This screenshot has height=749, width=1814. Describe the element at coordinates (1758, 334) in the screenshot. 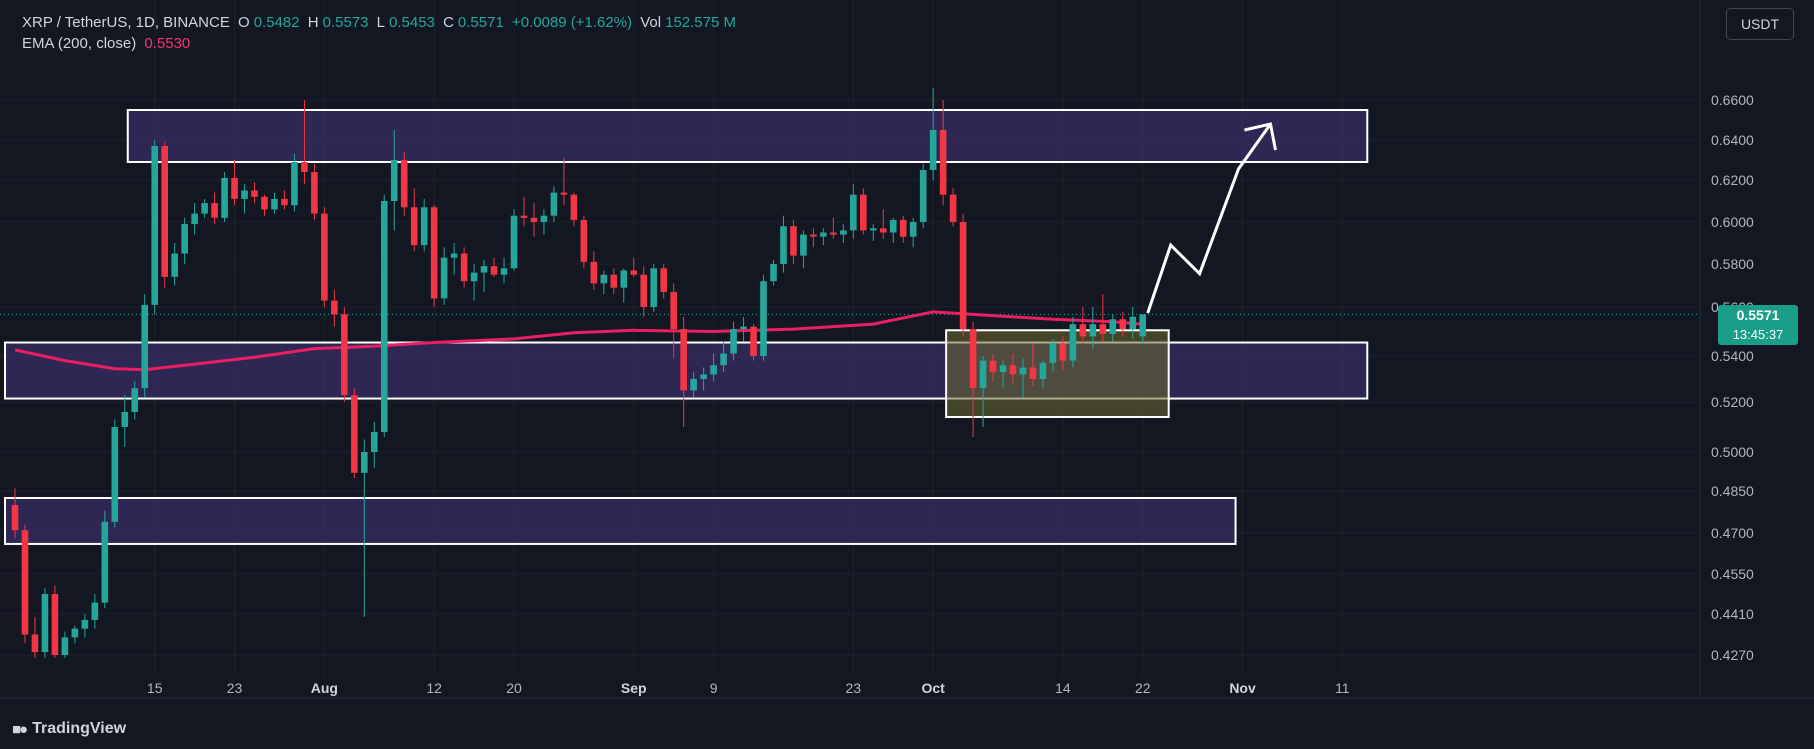

I see `bar-countdown: 13:45:37` at that location.